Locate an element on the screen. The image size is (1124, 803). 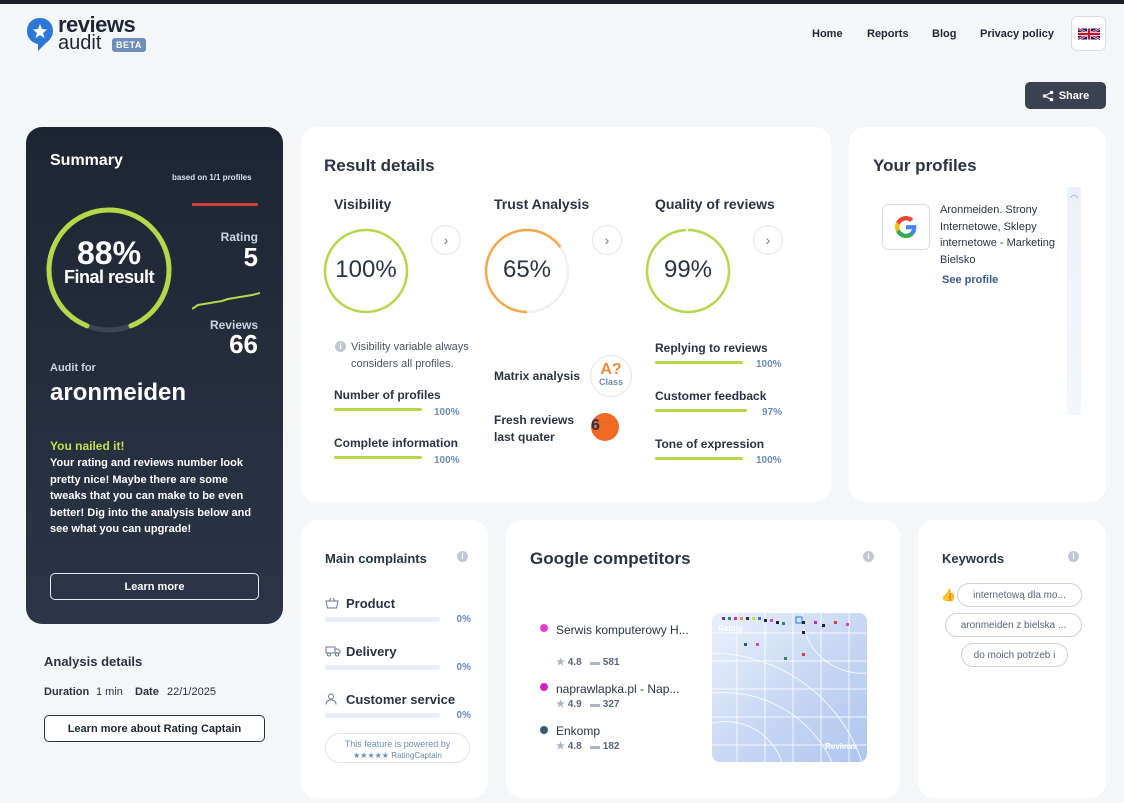
chevron-right-icon: › is located at coordinates (446, 240).